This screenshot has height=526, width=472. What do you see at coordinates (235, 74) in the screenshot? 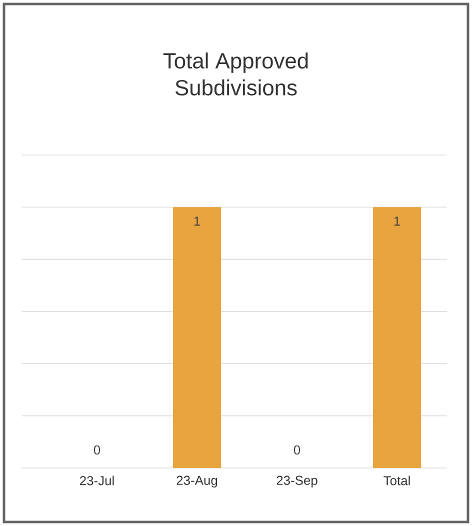
I see `chart-title: Total Approved Subdivisions` at bounding box center [235, 74].